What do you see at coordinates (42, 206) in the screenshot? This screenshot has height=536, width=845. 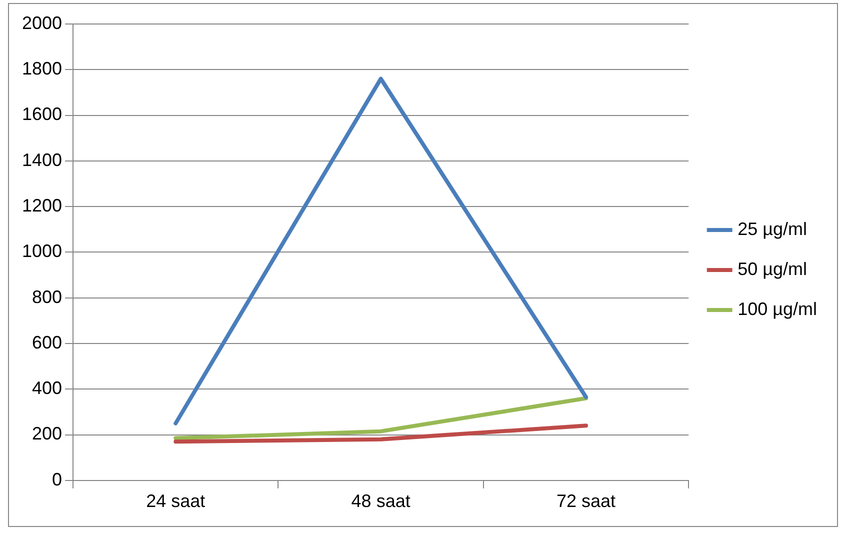 I see `y-tick-label: 1200` at bounding box center [42, 206].